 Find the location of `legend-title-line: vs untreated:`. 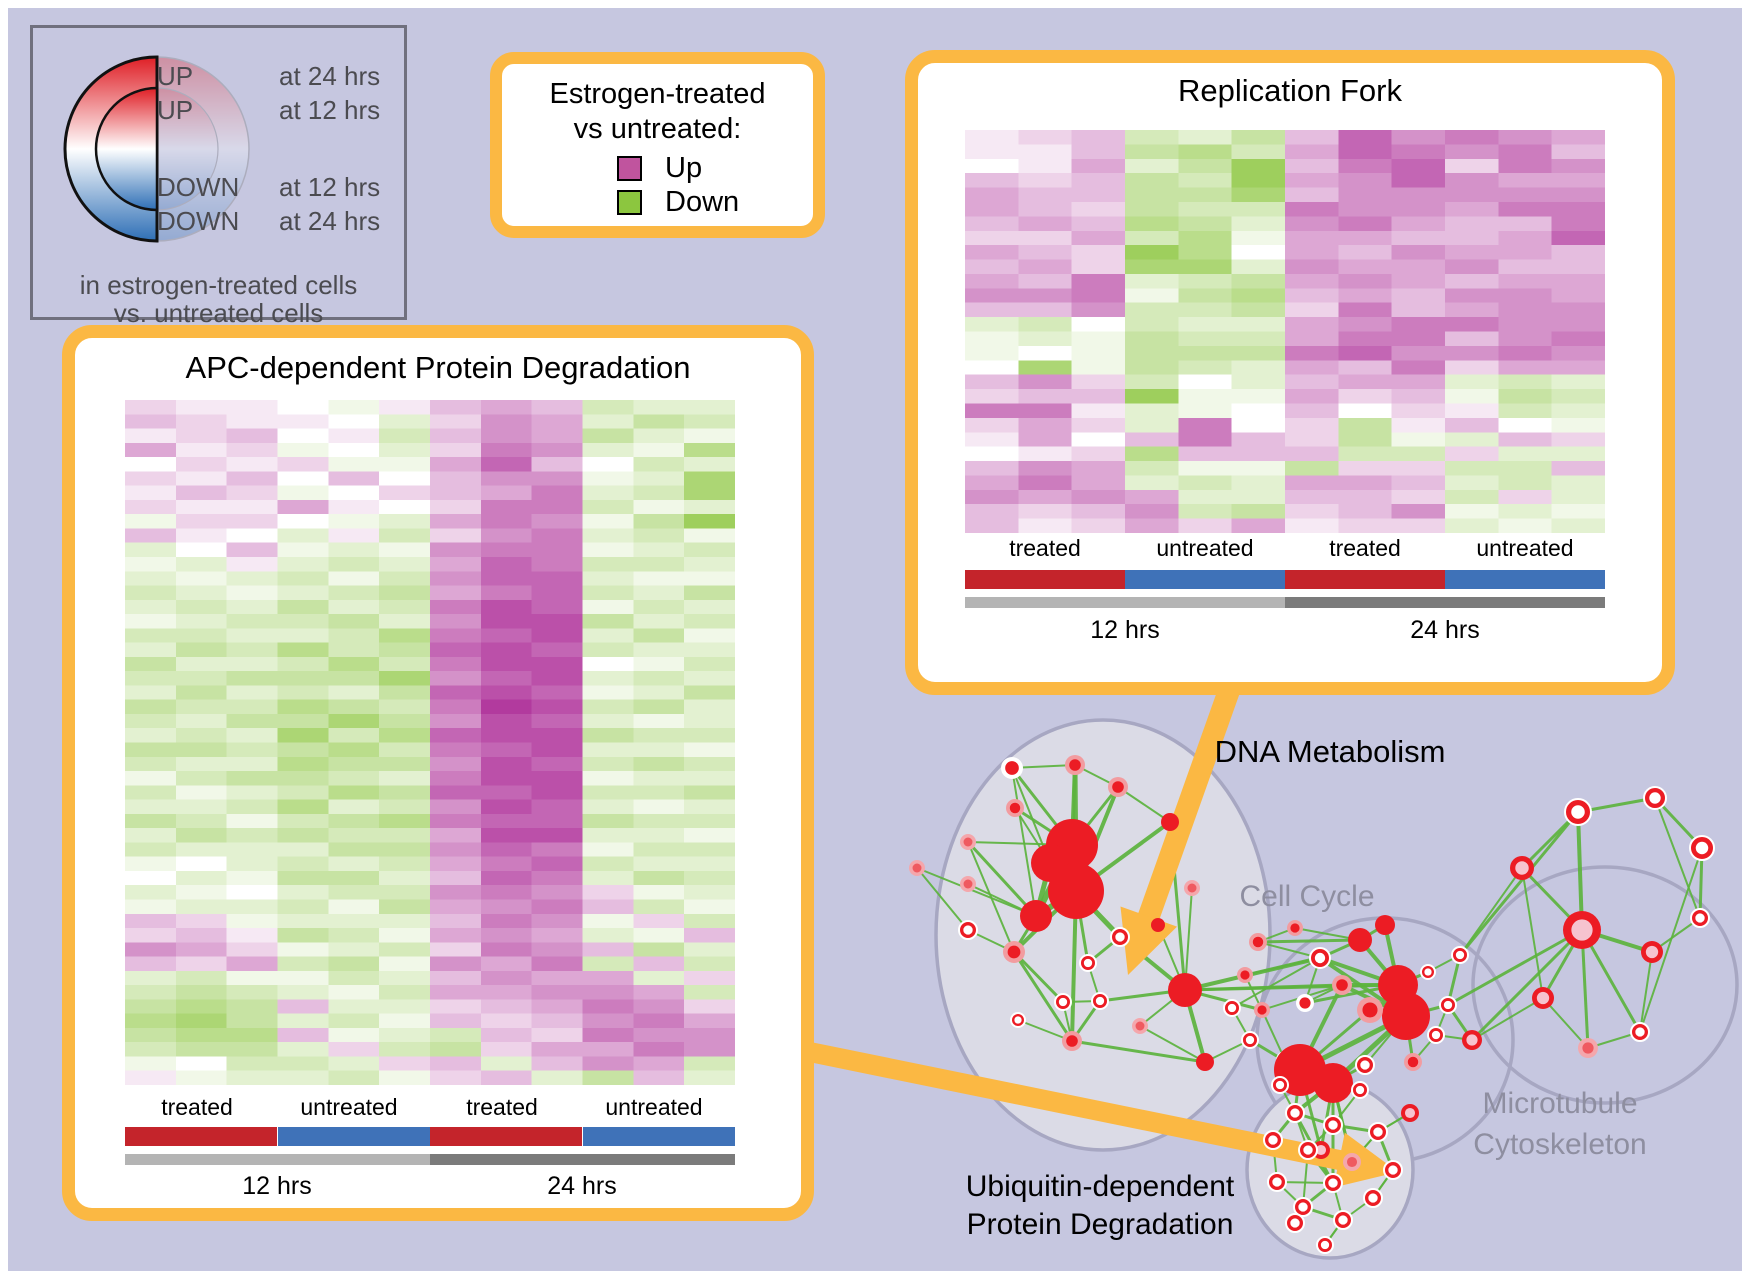

legend-title-line: vs untreated: is located at coordinates (657, 129).